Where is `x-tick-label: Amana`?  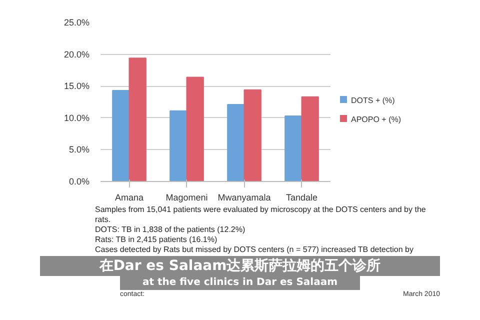
x-tick-label: Amana is located at coordinates (129, 197).